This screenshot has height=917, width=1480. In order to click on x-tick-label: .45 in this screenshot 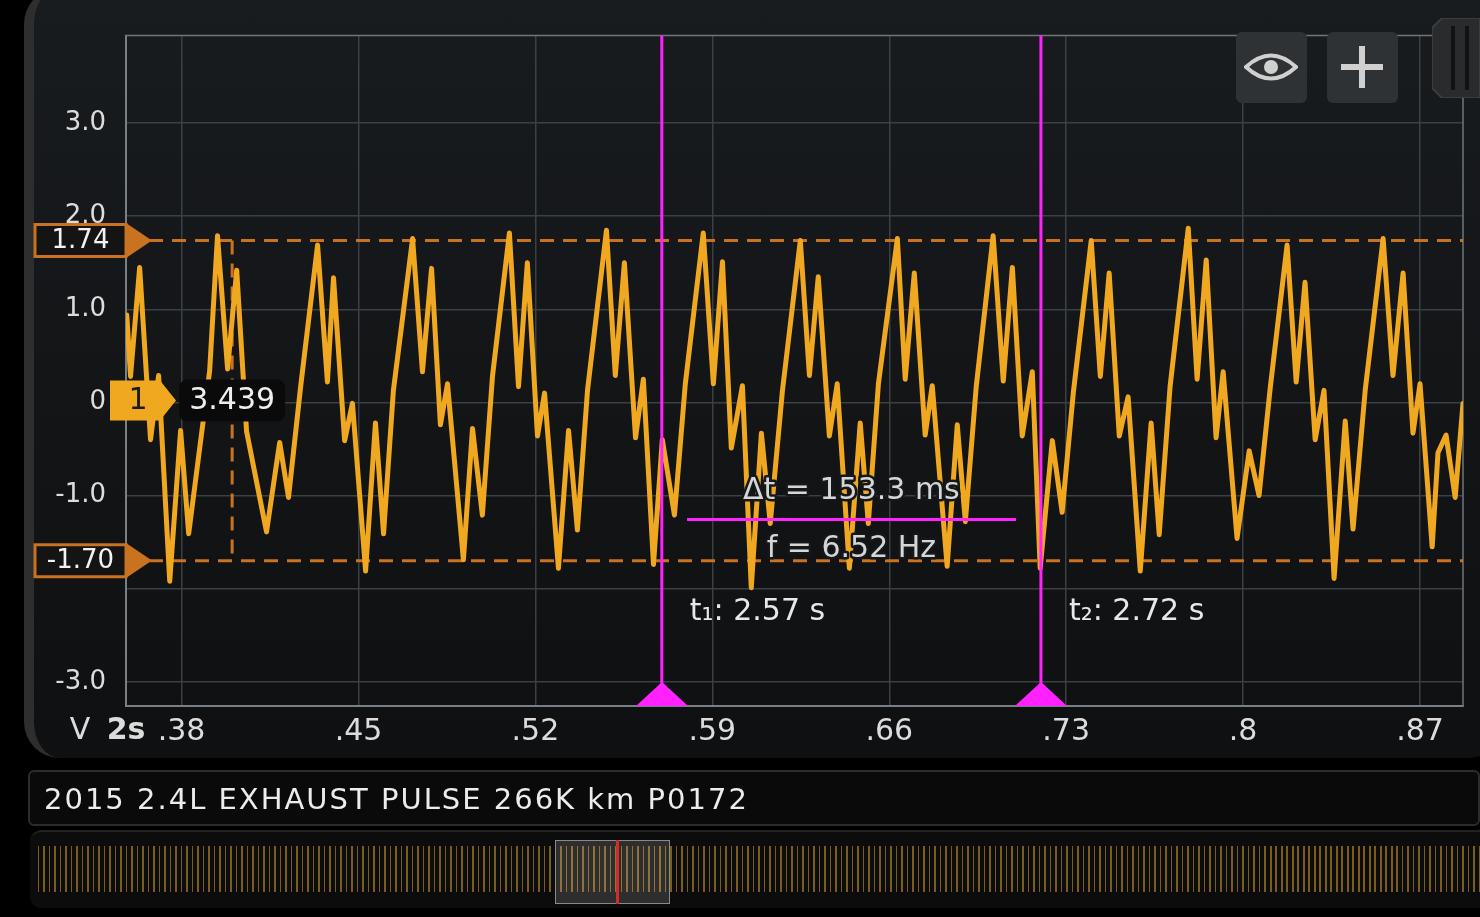, I will do `click(358, 729)`.